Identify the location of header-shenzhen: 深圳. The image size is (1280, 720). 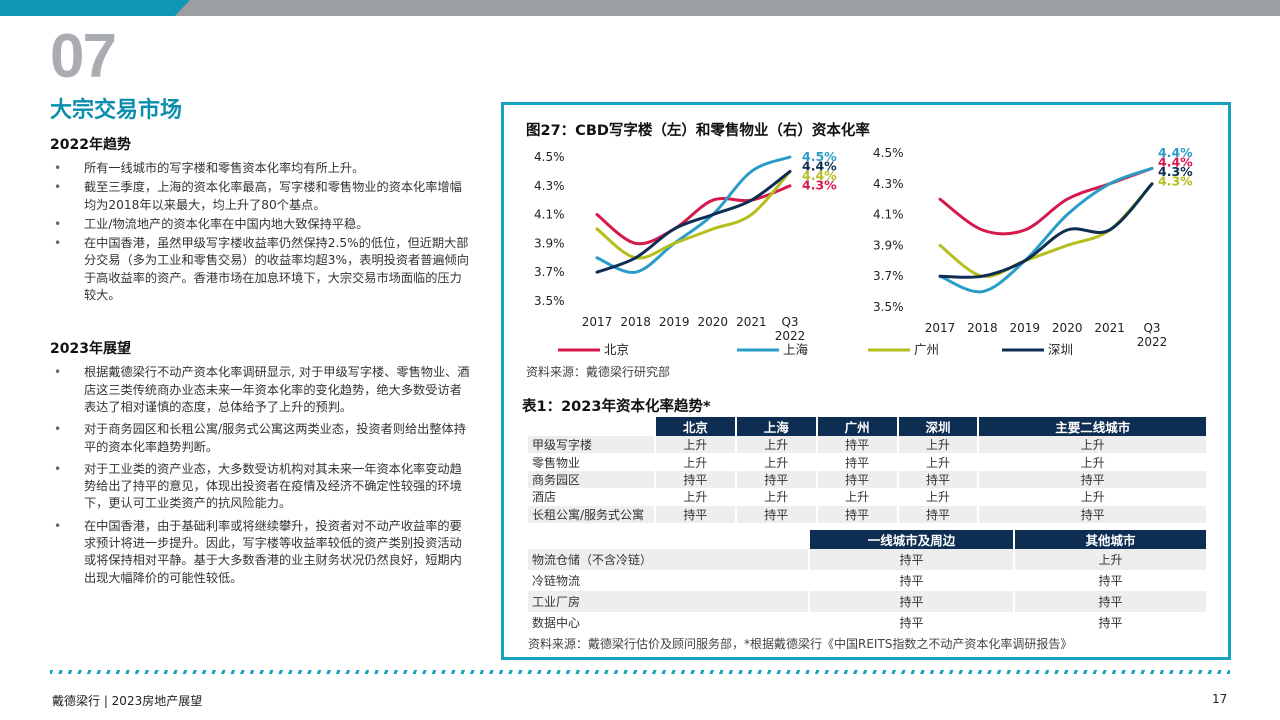
(937, 426).